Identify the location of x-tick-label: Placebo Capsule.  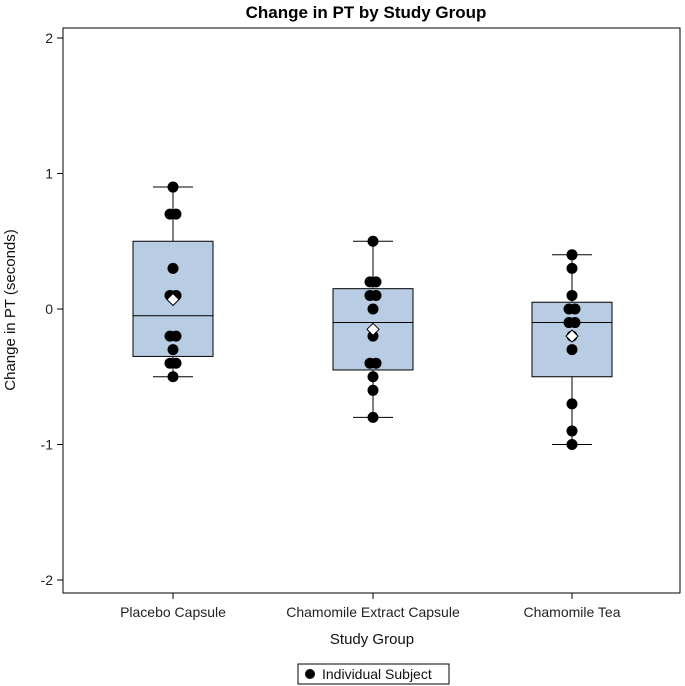
(173, 612).